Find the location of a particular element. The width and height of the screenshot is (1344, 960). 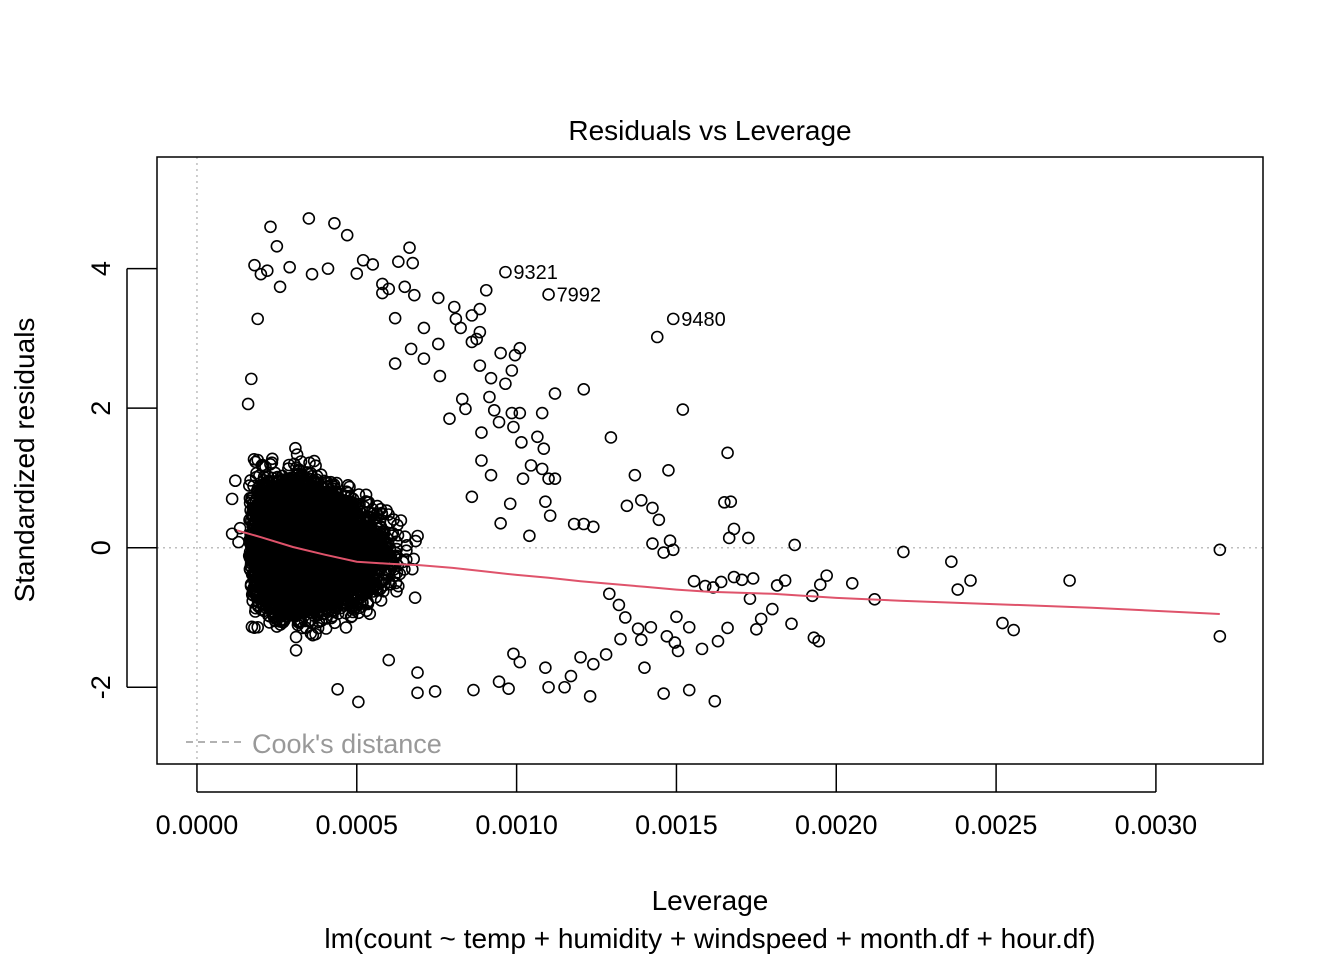

dense-point-cloud is located at coordinates (333, 541).